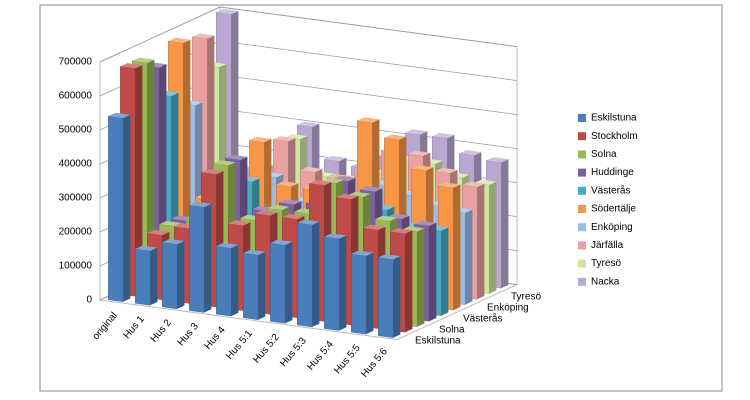  What do you see at coordinates (607, 245) in the screenshot?
I see `legend-label: Järfälla` at bounding box center [607, 245].